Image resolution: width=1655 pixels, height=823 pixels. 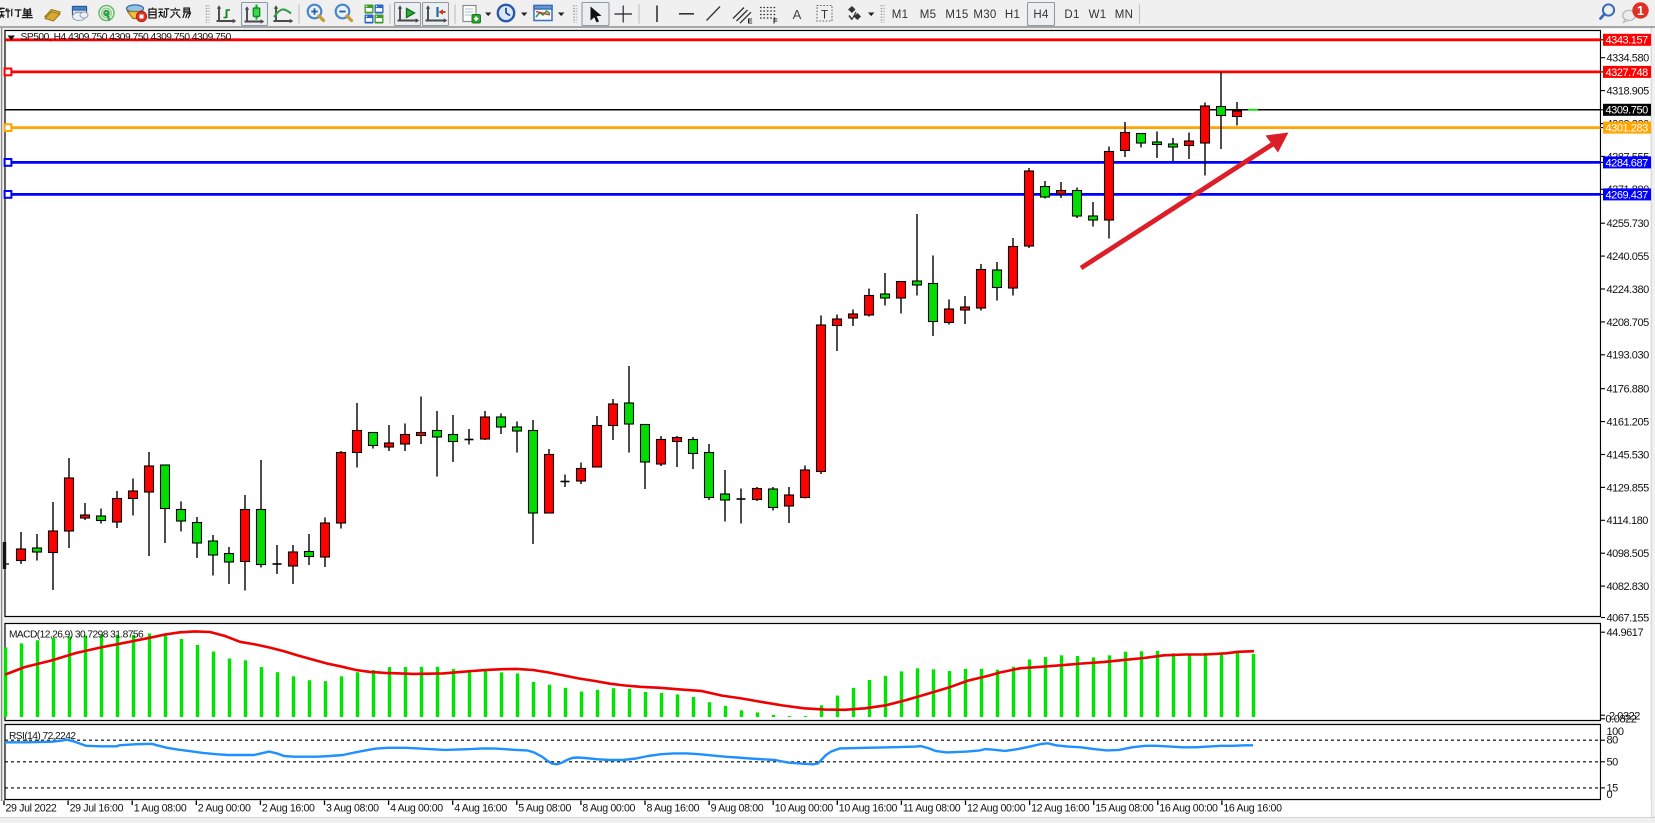 I want to click on svg-text: D1, so click(x=1071, y=15).